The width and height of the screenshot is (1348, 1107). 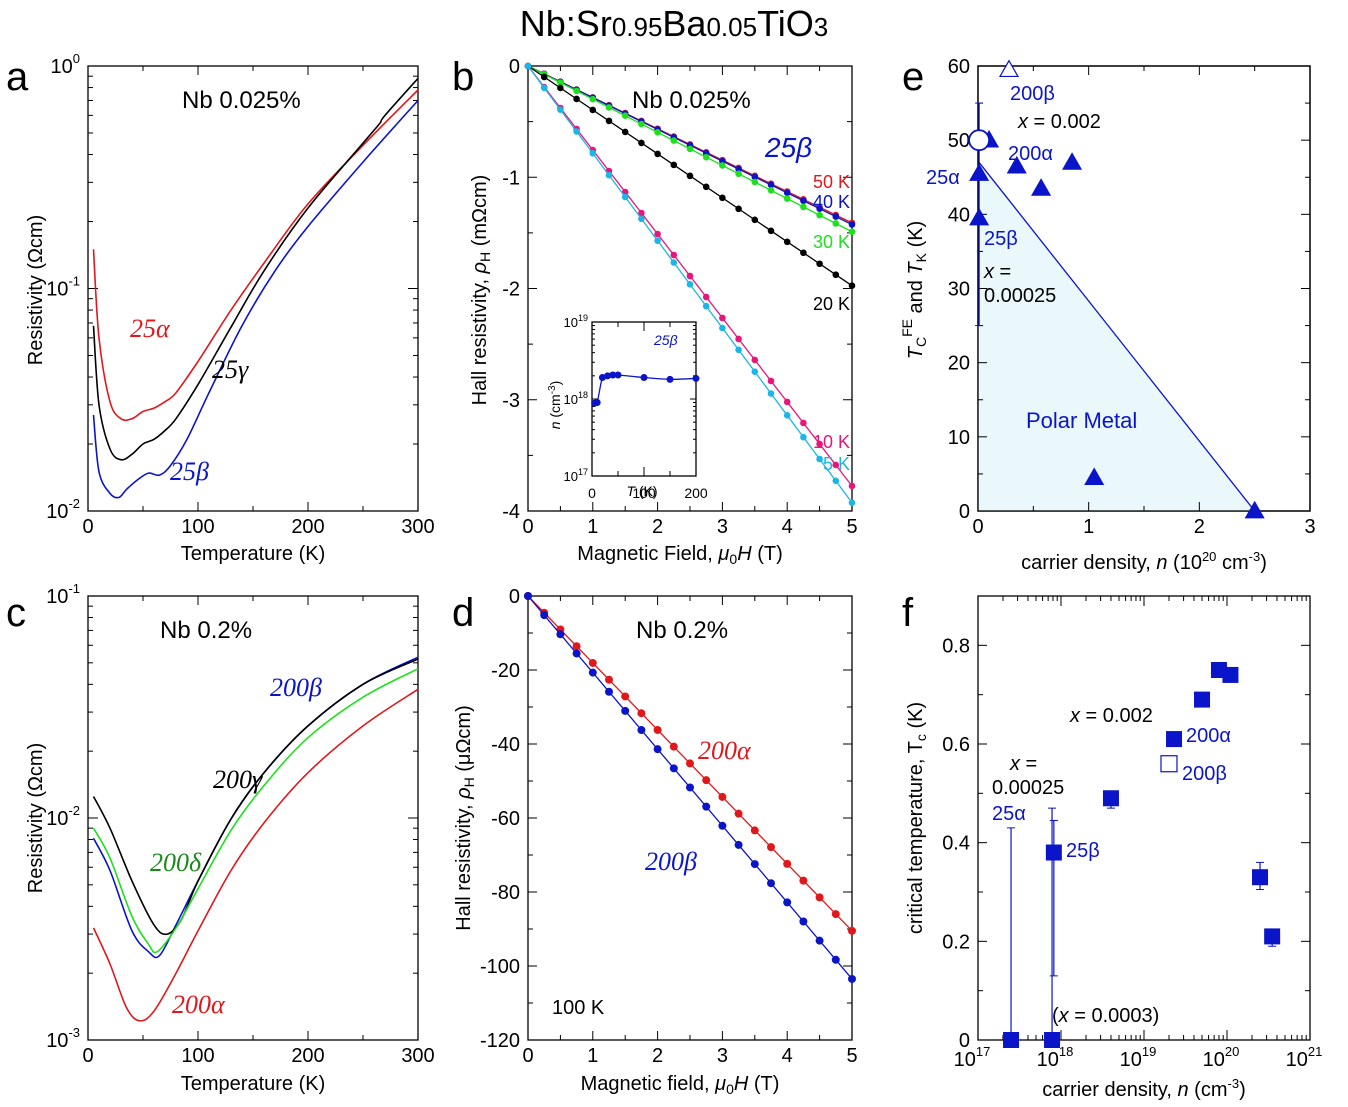 What do you see at coordinates (1132, 833) in the screenshot?
I see `panel-f-plot: 1017 1018 1019 1020 1021 0 0.2 0.4 0.6 0.8` at bounding box center [1132, 833].